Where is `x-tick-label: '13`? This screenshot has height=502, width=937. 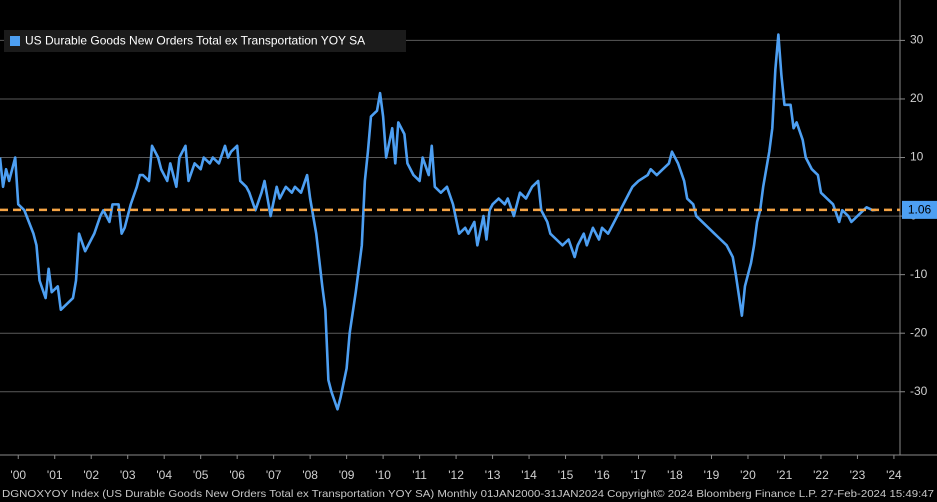 x-tick-label: '13 is located at coordinates (493, 475).